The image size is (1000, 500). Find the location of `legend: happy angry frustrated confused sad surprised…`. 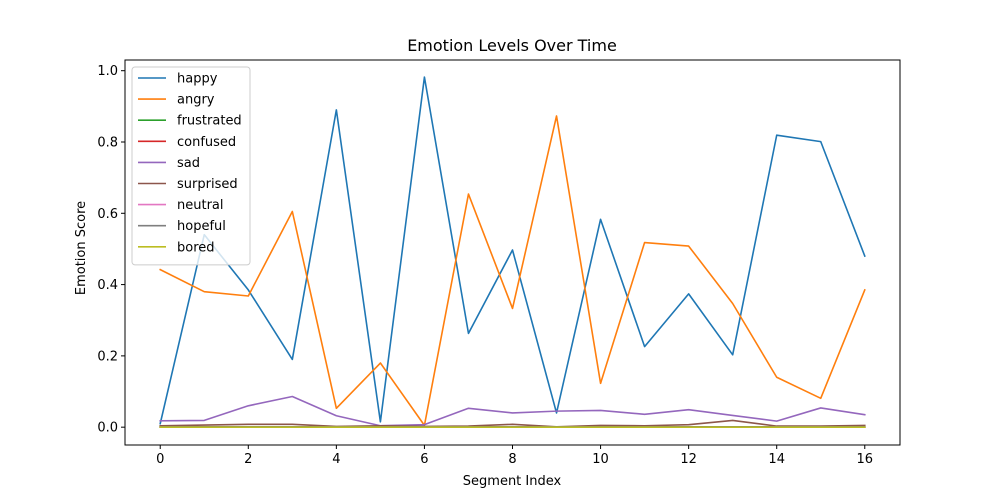

legend: happy angry frustrated confused sad surprised… is located at coordinates (191, 166).